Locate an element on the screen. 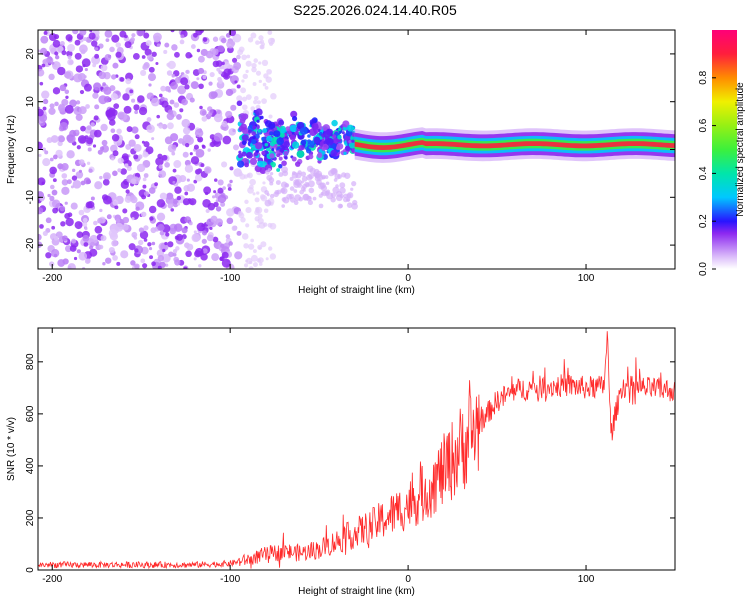 Image resolution: width=750 pixels, height=600 pixels. y-tick-label: 600 is located at coordinates (30, 413).